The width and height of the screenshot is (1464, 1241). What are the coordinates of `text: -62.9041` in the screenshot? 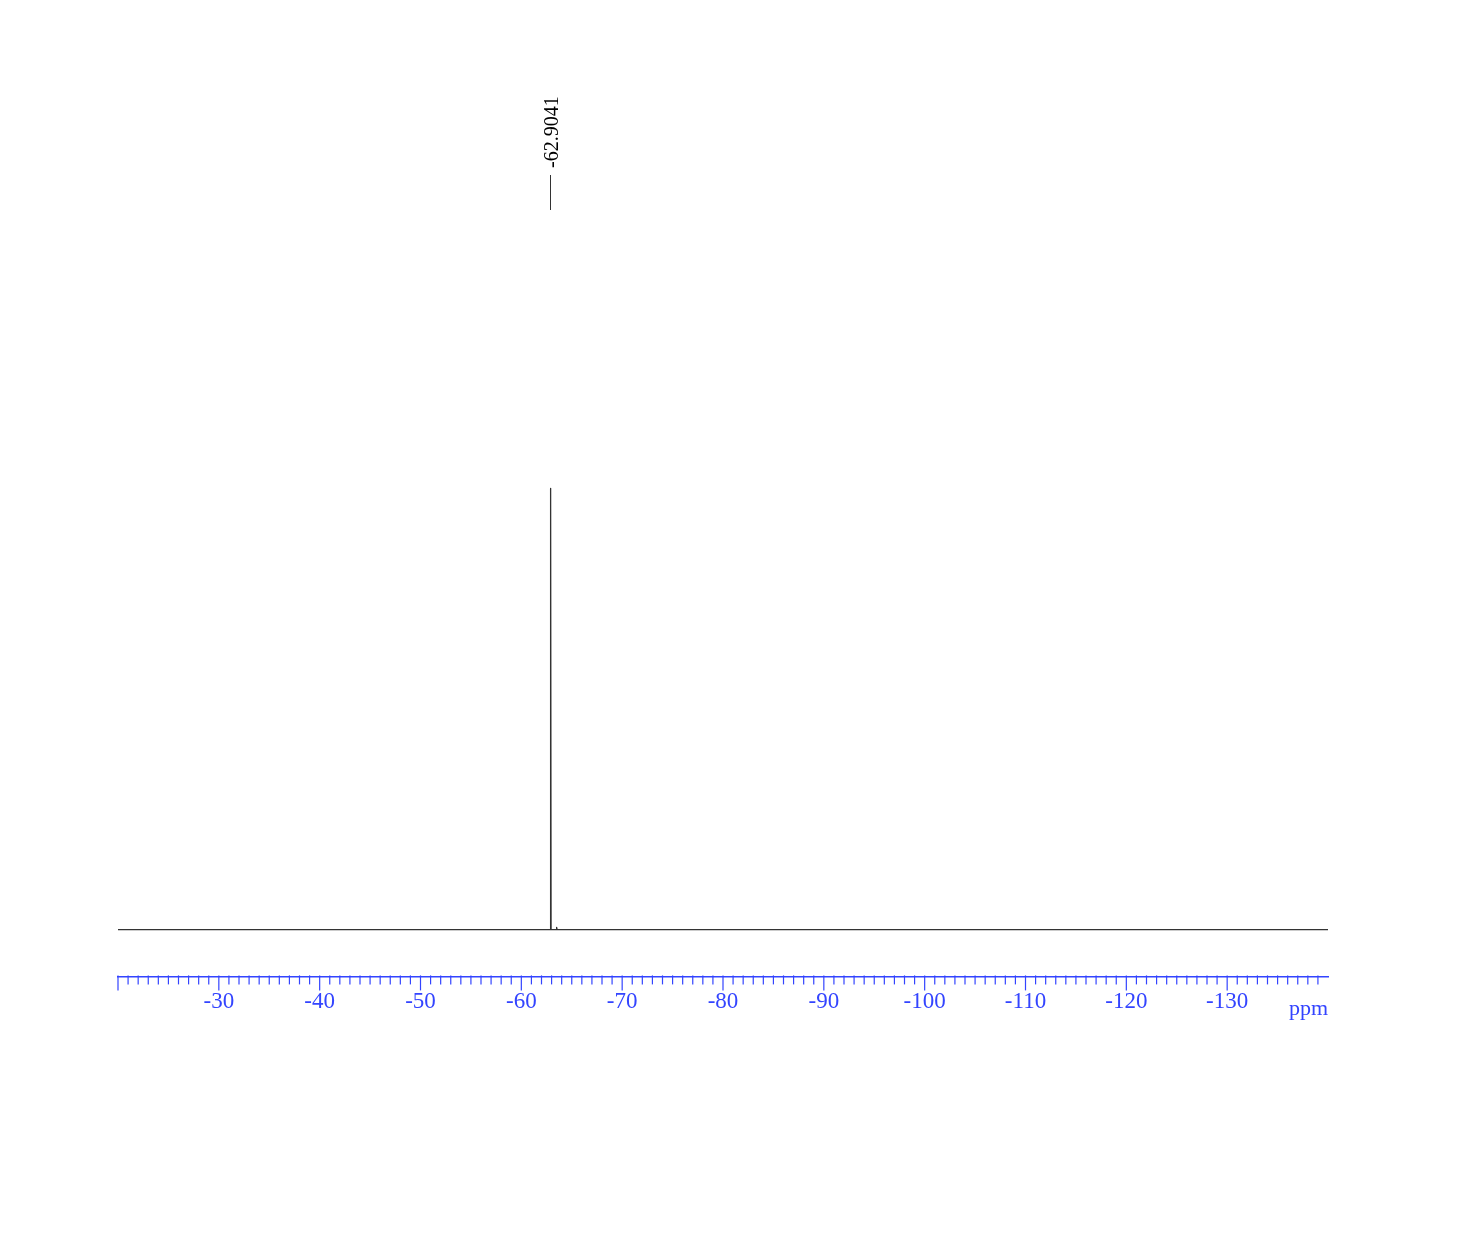 It's located at (550, 132).